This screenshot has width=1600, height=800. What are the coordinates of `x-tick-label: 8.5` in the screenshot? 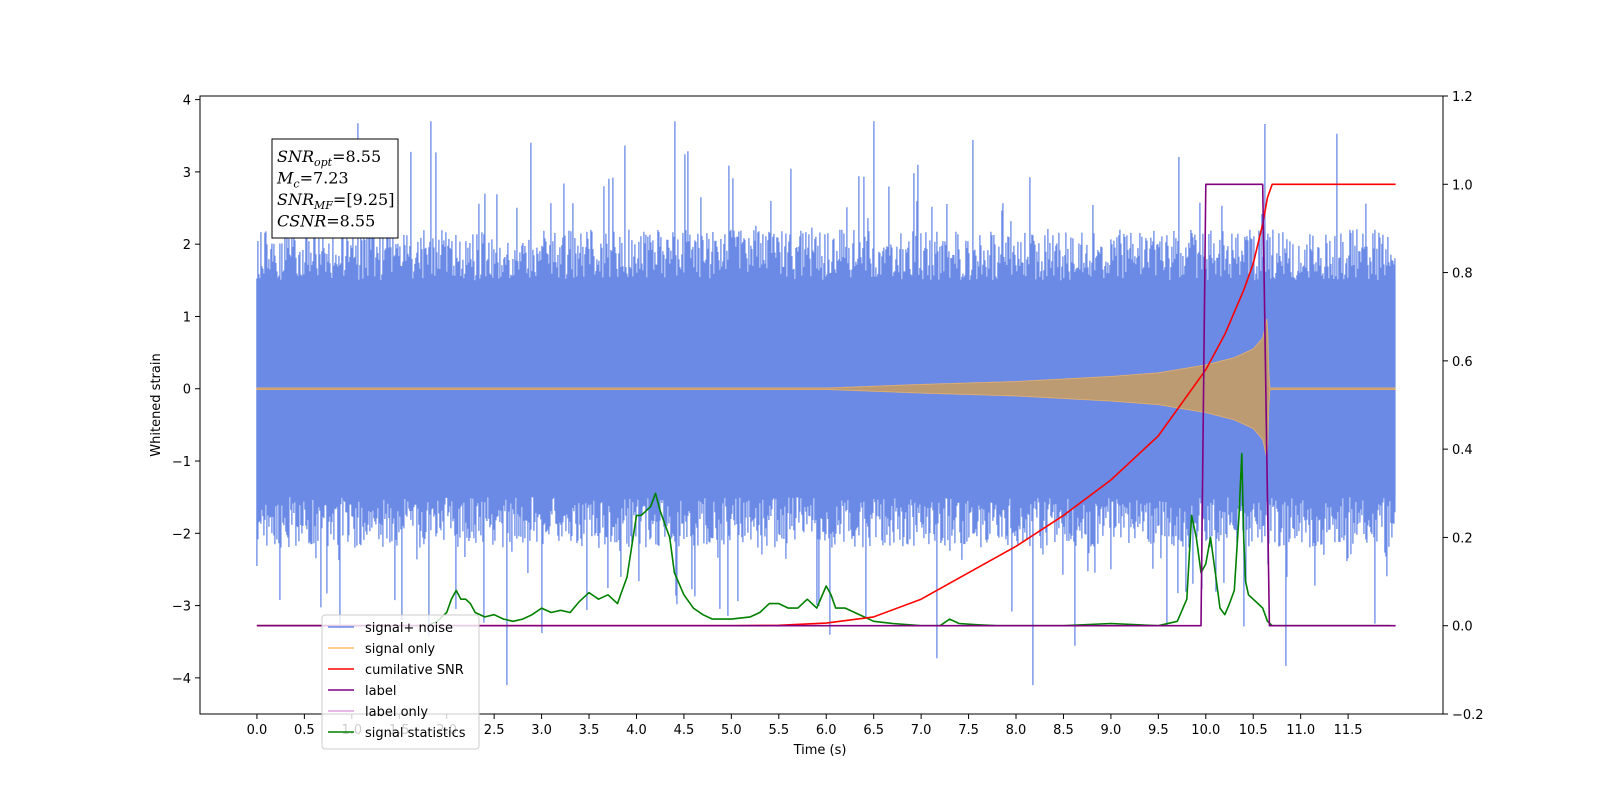 It's located at (1063, 730).